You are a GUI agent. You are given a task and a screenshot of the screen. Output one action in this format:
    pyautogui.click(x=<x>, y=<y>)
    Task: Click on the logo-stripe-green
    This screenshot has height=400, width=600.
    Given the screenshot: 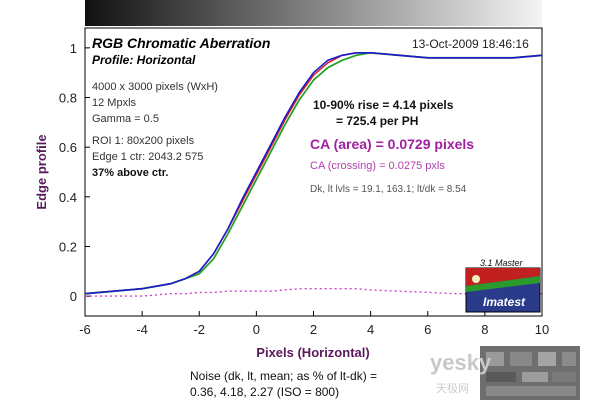 What is the action you would take?
    pyautogui.click(x=503, y=284)
    